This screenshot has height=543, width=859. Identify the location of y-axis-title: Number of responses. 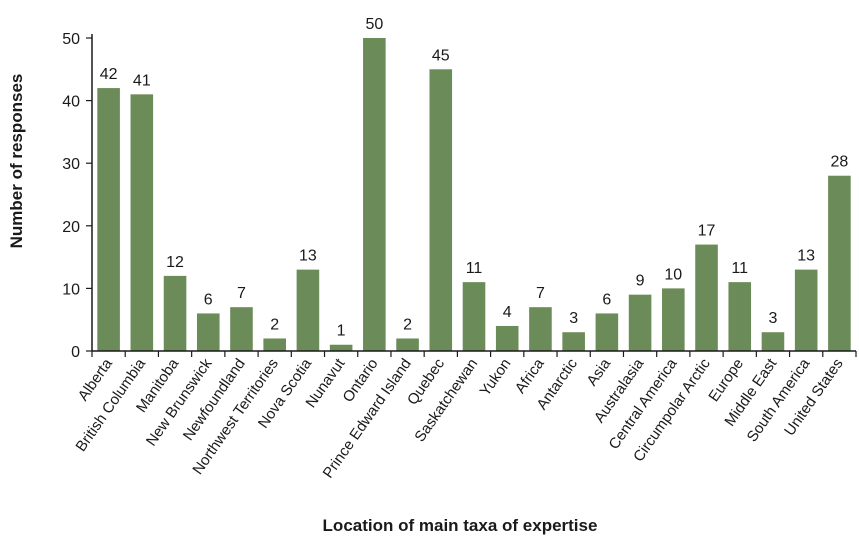
(16, 161).